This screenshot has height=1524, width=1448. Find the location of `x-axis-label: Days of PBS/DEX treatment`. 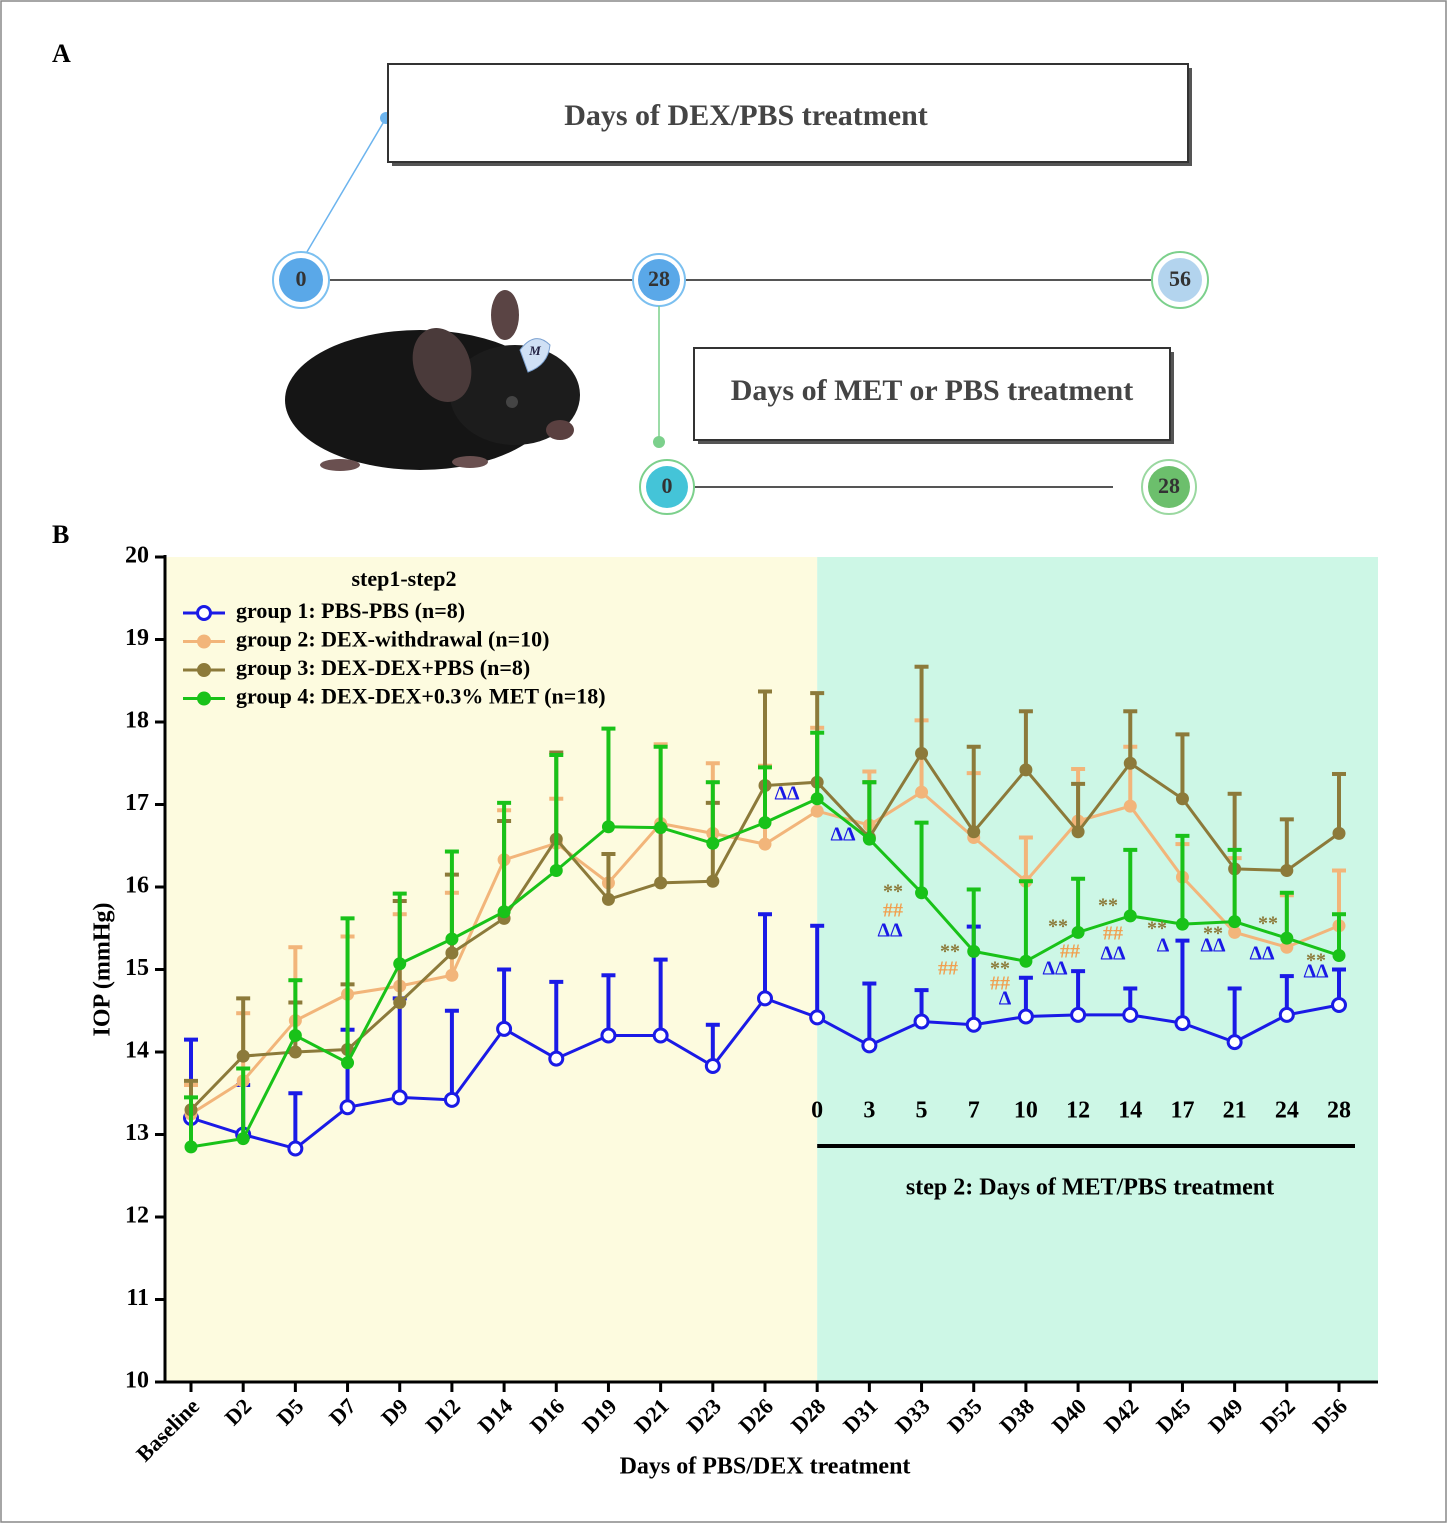

x-axis-label: Days of PBS/DEX treatment is located at coordinates (765, 1467).